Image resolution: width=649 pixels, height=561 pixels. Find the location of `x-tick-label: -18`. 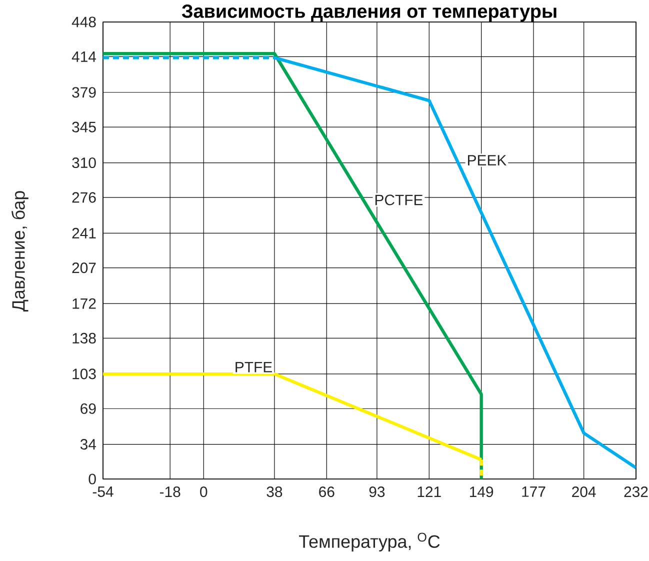

x-tick-label: -18 is located at coordinates (170, 492).